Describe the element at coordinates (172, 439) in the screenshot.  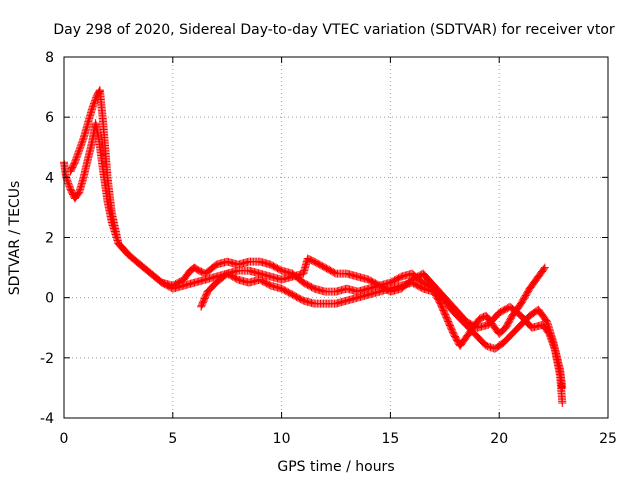
I see `x-tick-label: 5` at that location.